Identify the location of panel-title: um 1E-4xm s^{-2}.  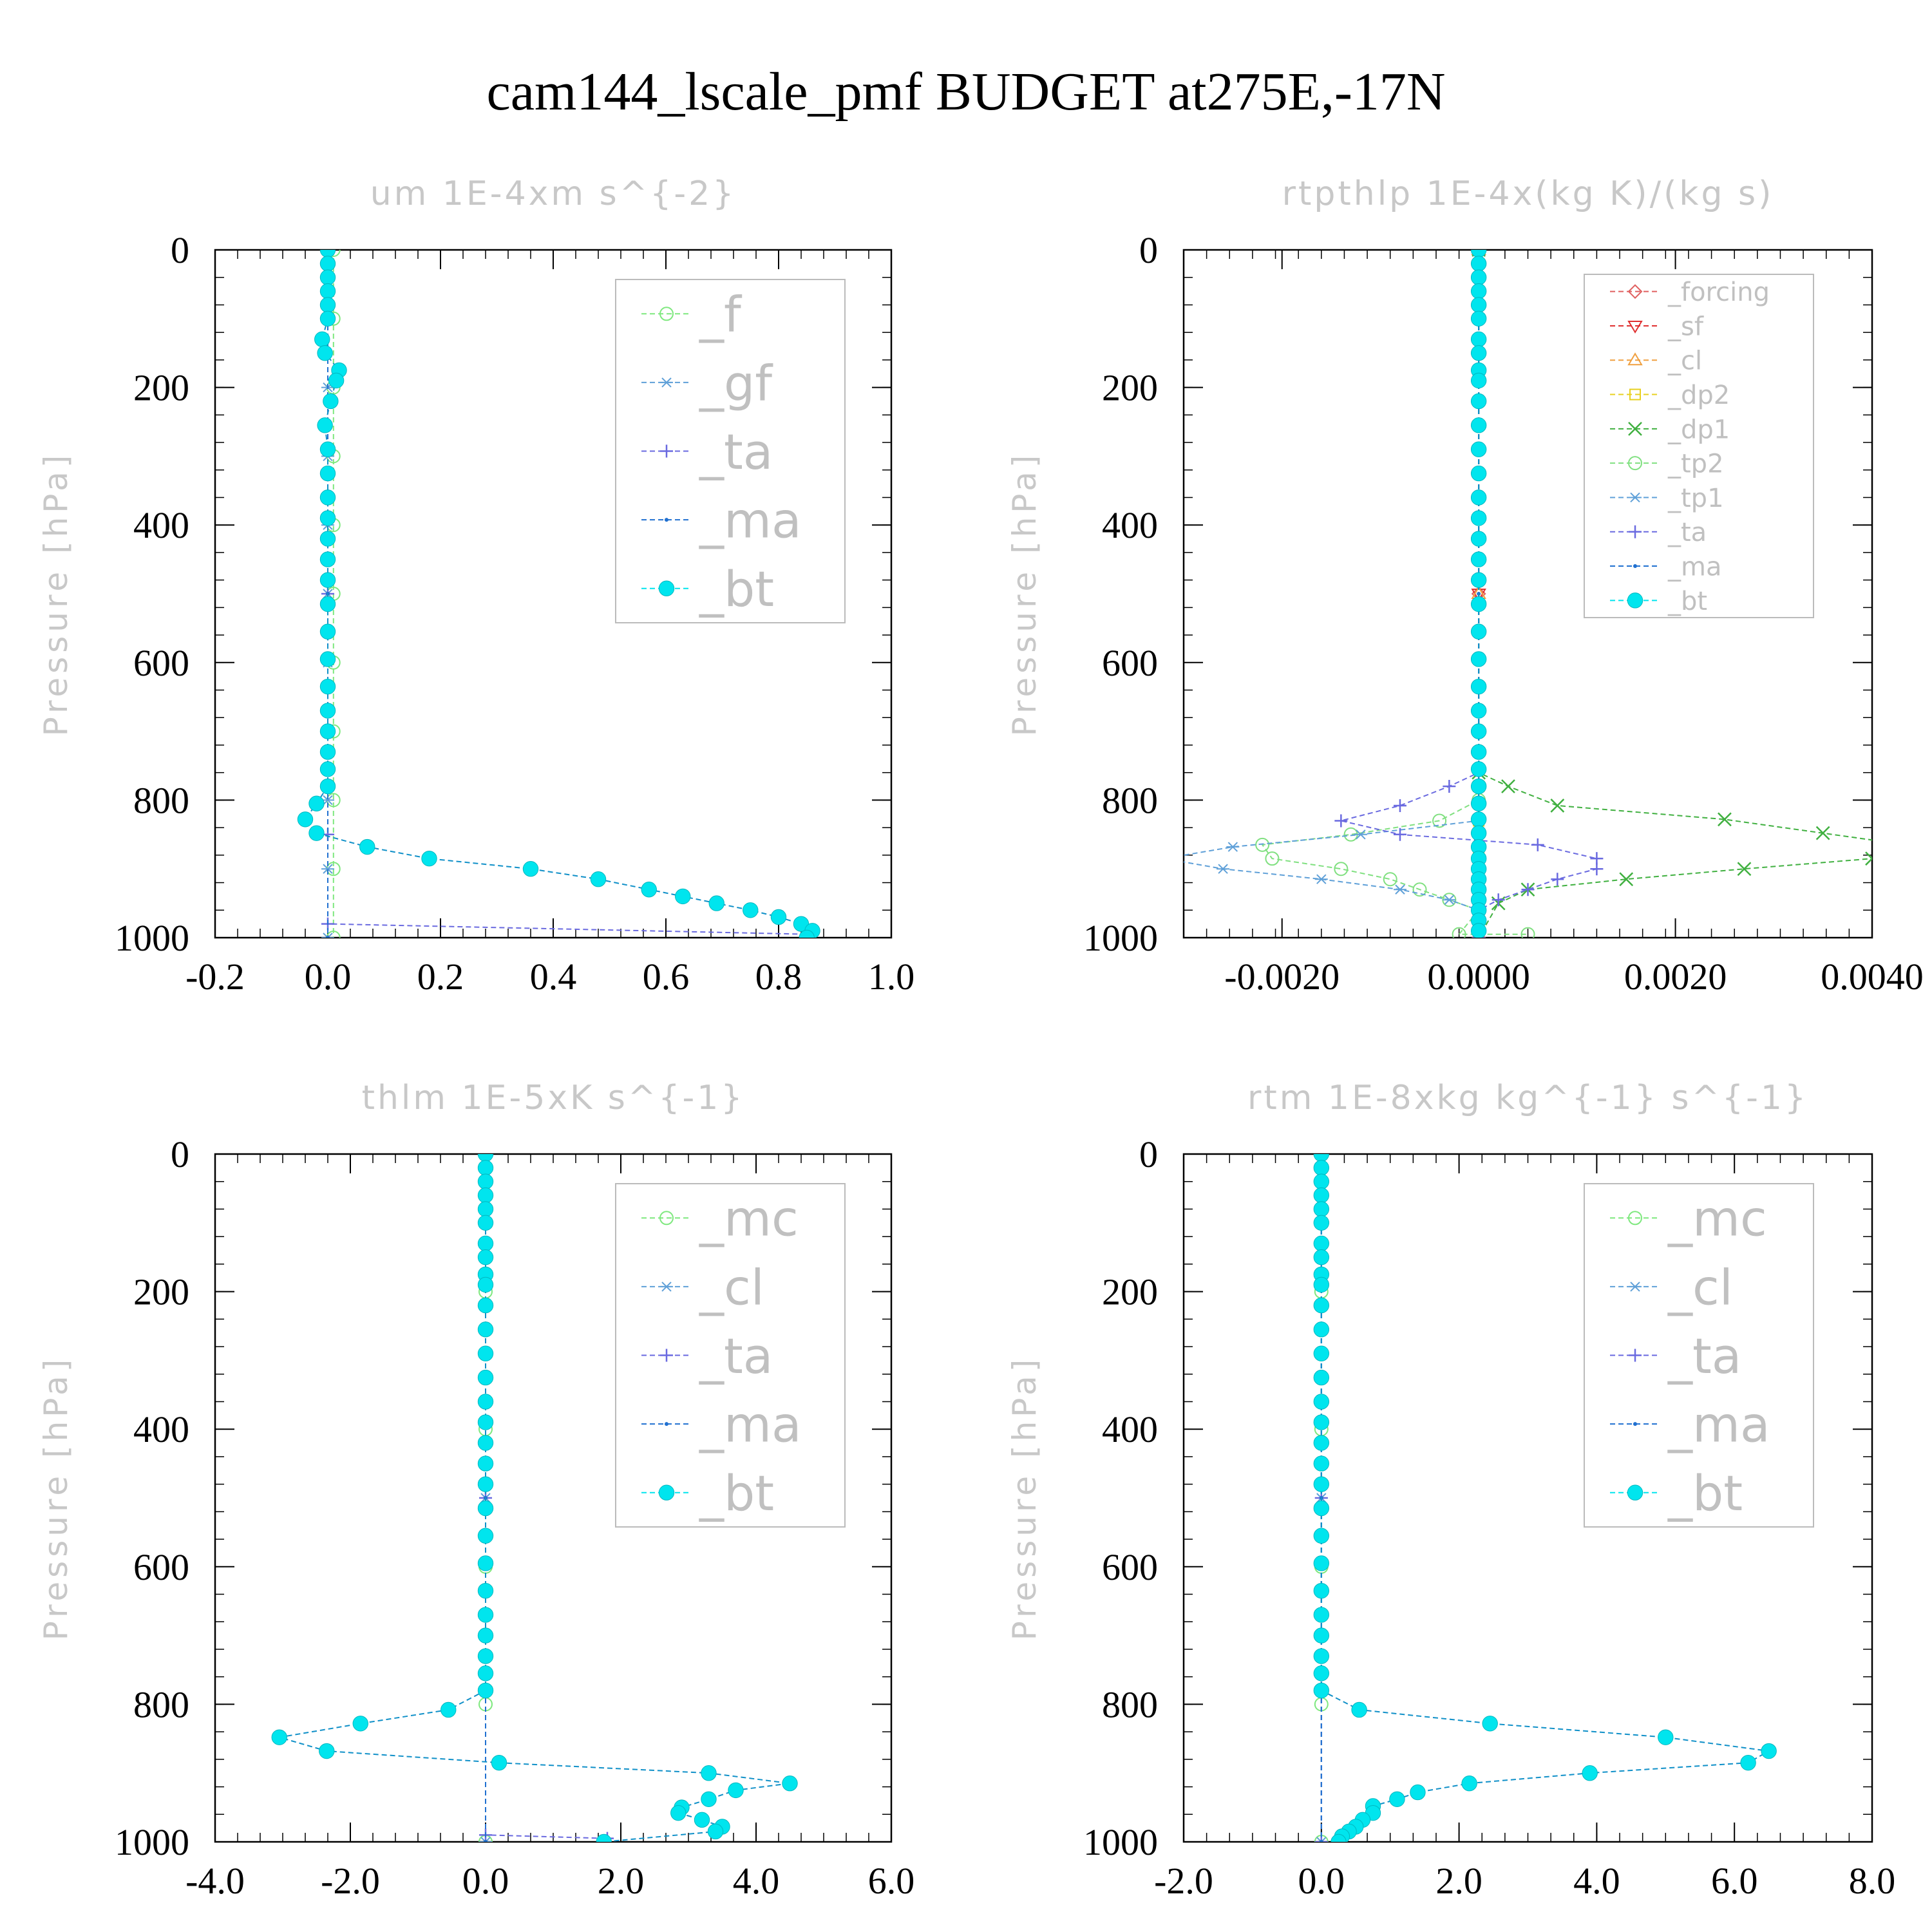
(554, 194).